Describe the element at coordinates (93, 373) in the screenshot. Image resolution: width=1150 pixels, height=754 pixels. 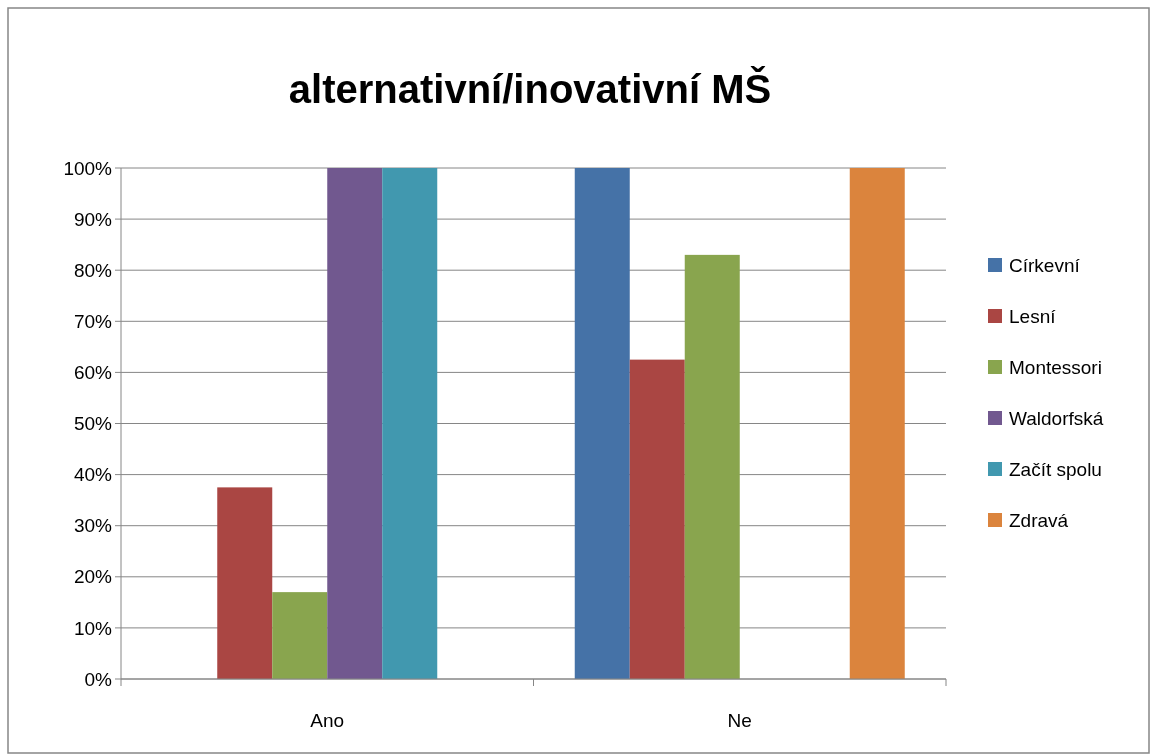
I see `y-tick-label: 60%` at that location.